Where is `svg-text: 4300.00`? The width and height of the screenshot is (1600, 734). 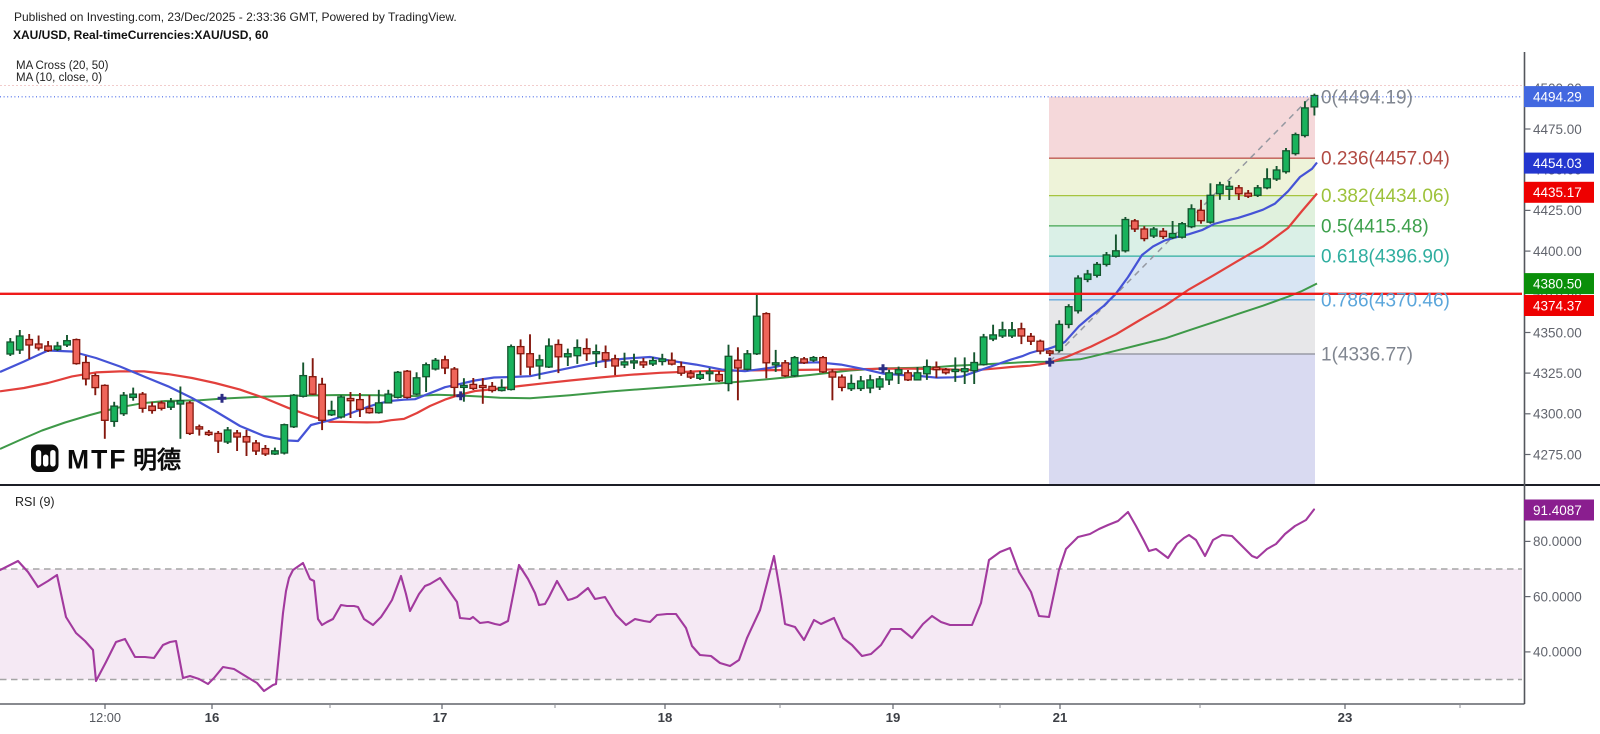
svg-text: 4300.00 is located at coordinates (1557, 414).